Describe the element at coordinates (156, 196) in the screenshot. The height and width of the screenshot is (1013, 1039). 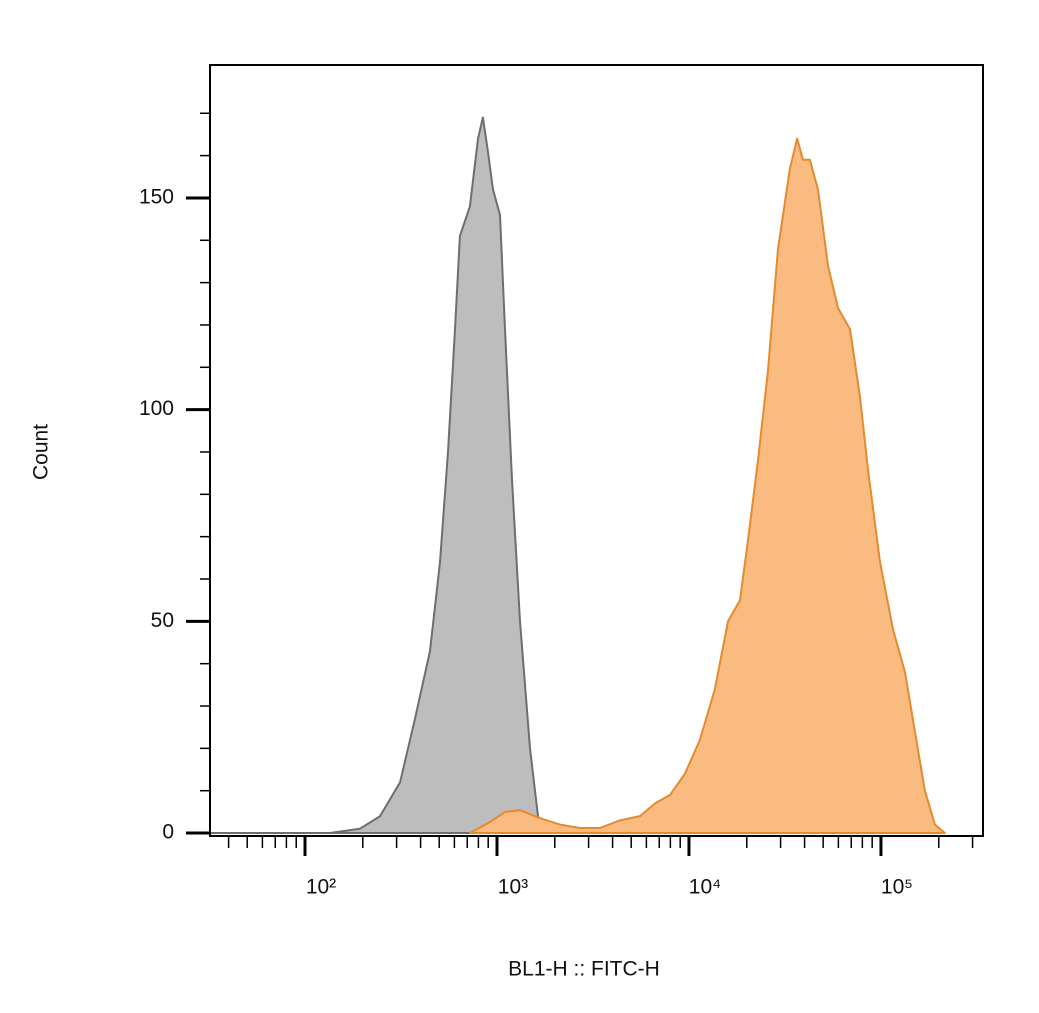
I see `y-tick-label: 150` at that location.